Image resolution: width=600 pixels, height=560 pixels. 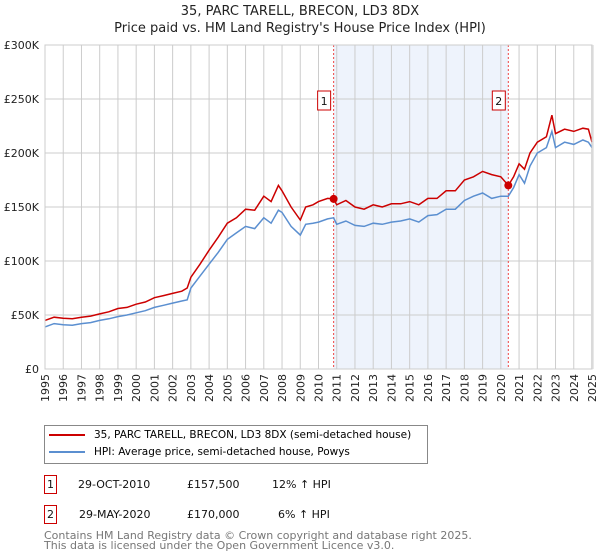 What do you see at coordinates (373, 388) in the screenshot?
I see `x-tick-label: 2013` at bounding box center [373, 388].